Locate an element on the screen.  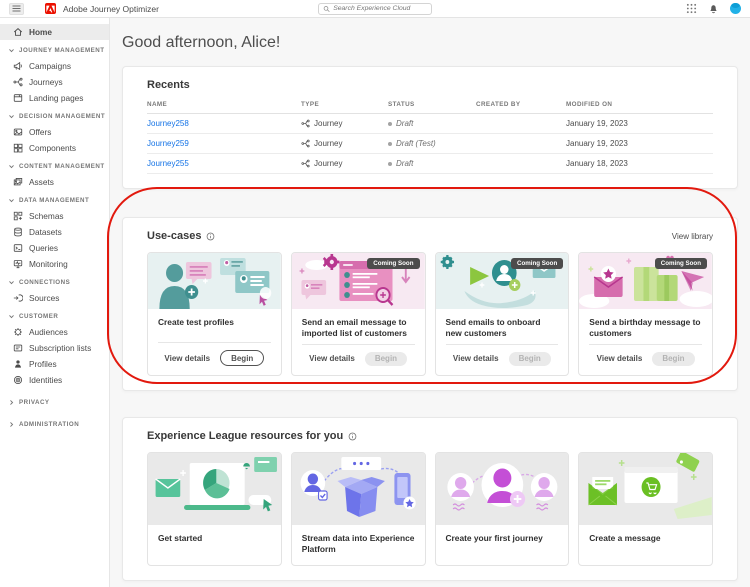
sidebar-item-profiles: Profiles is located at coordinates (54, 364).